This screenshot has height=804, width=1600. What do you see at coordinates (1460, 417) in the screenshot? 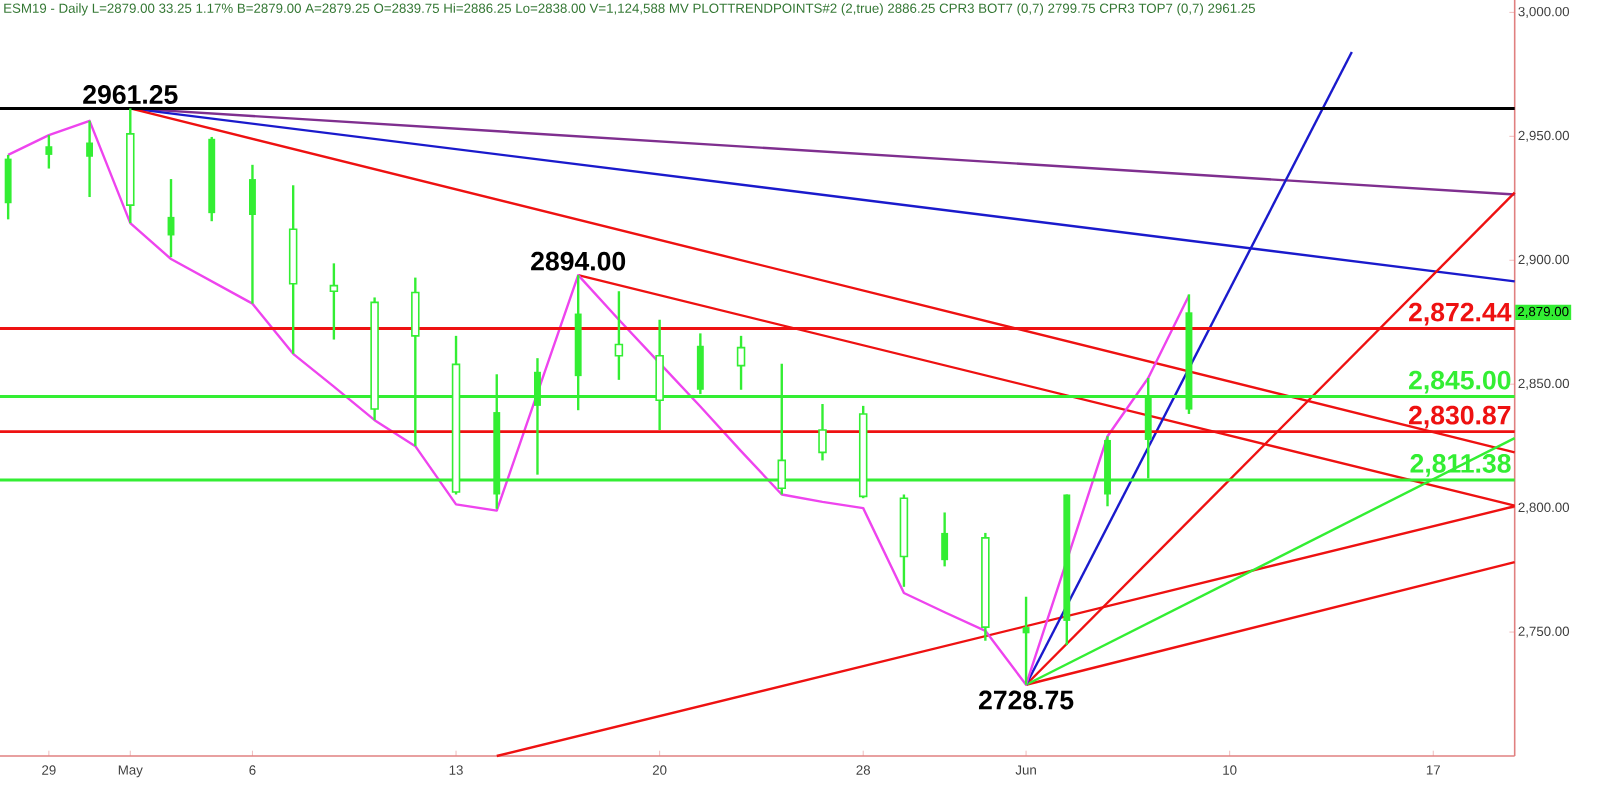
I see `ref-line-label: 2,830.87` at bounding box center [1460, 417].